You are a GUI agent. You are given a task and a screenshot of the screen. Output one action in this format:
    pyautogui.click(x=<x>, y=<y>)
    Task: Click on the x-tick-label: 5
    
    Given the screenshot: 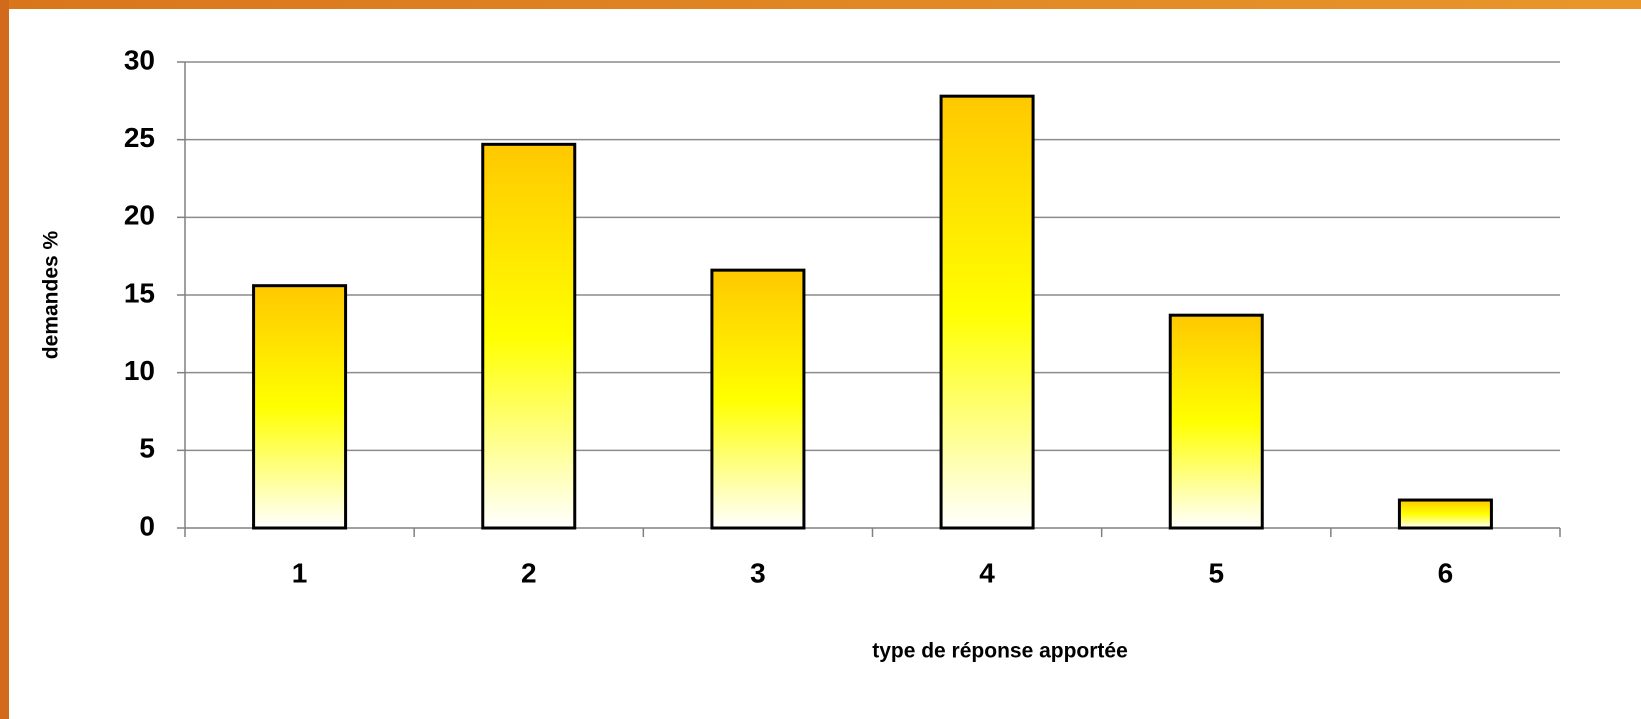 What is the action you would take?
    pyautogui.click(x=1216, y=572)
    